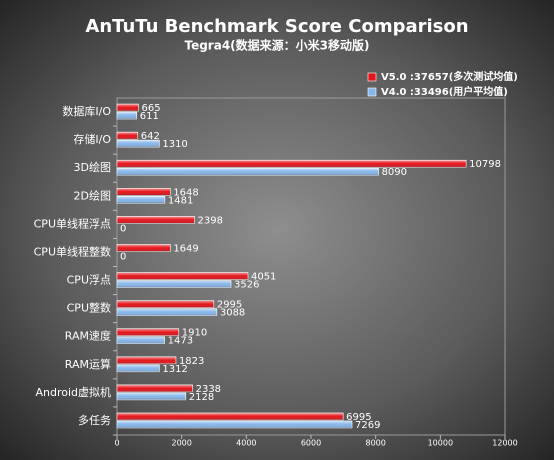  I want to click on value-label: 6995, so click(358, 417).